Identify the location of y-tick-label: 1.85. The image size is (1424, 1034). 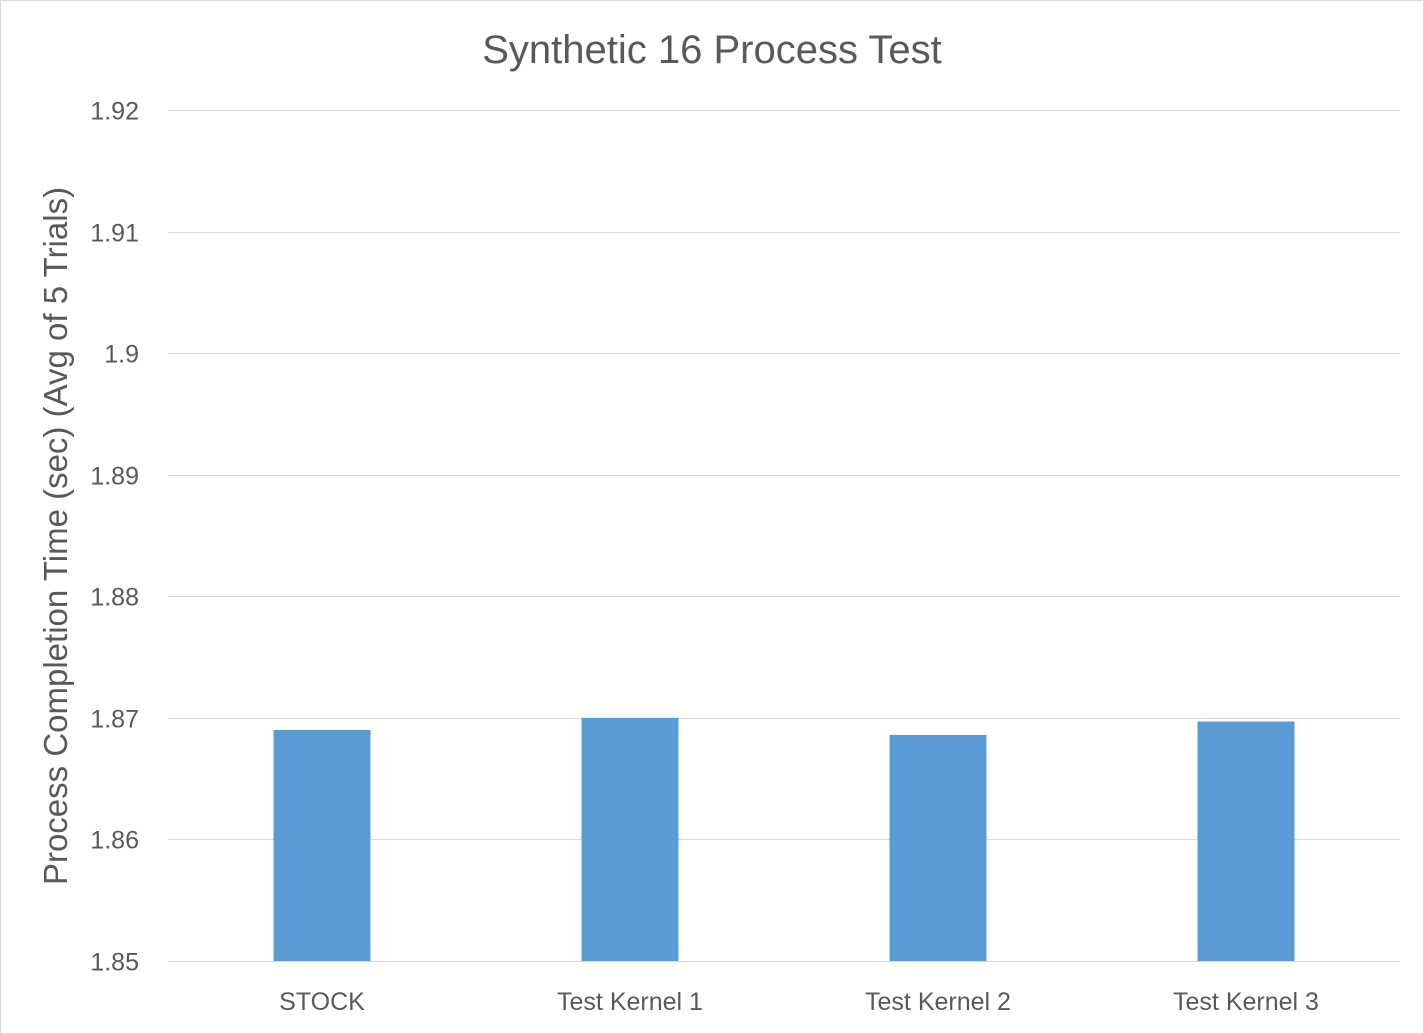
(114, 963).